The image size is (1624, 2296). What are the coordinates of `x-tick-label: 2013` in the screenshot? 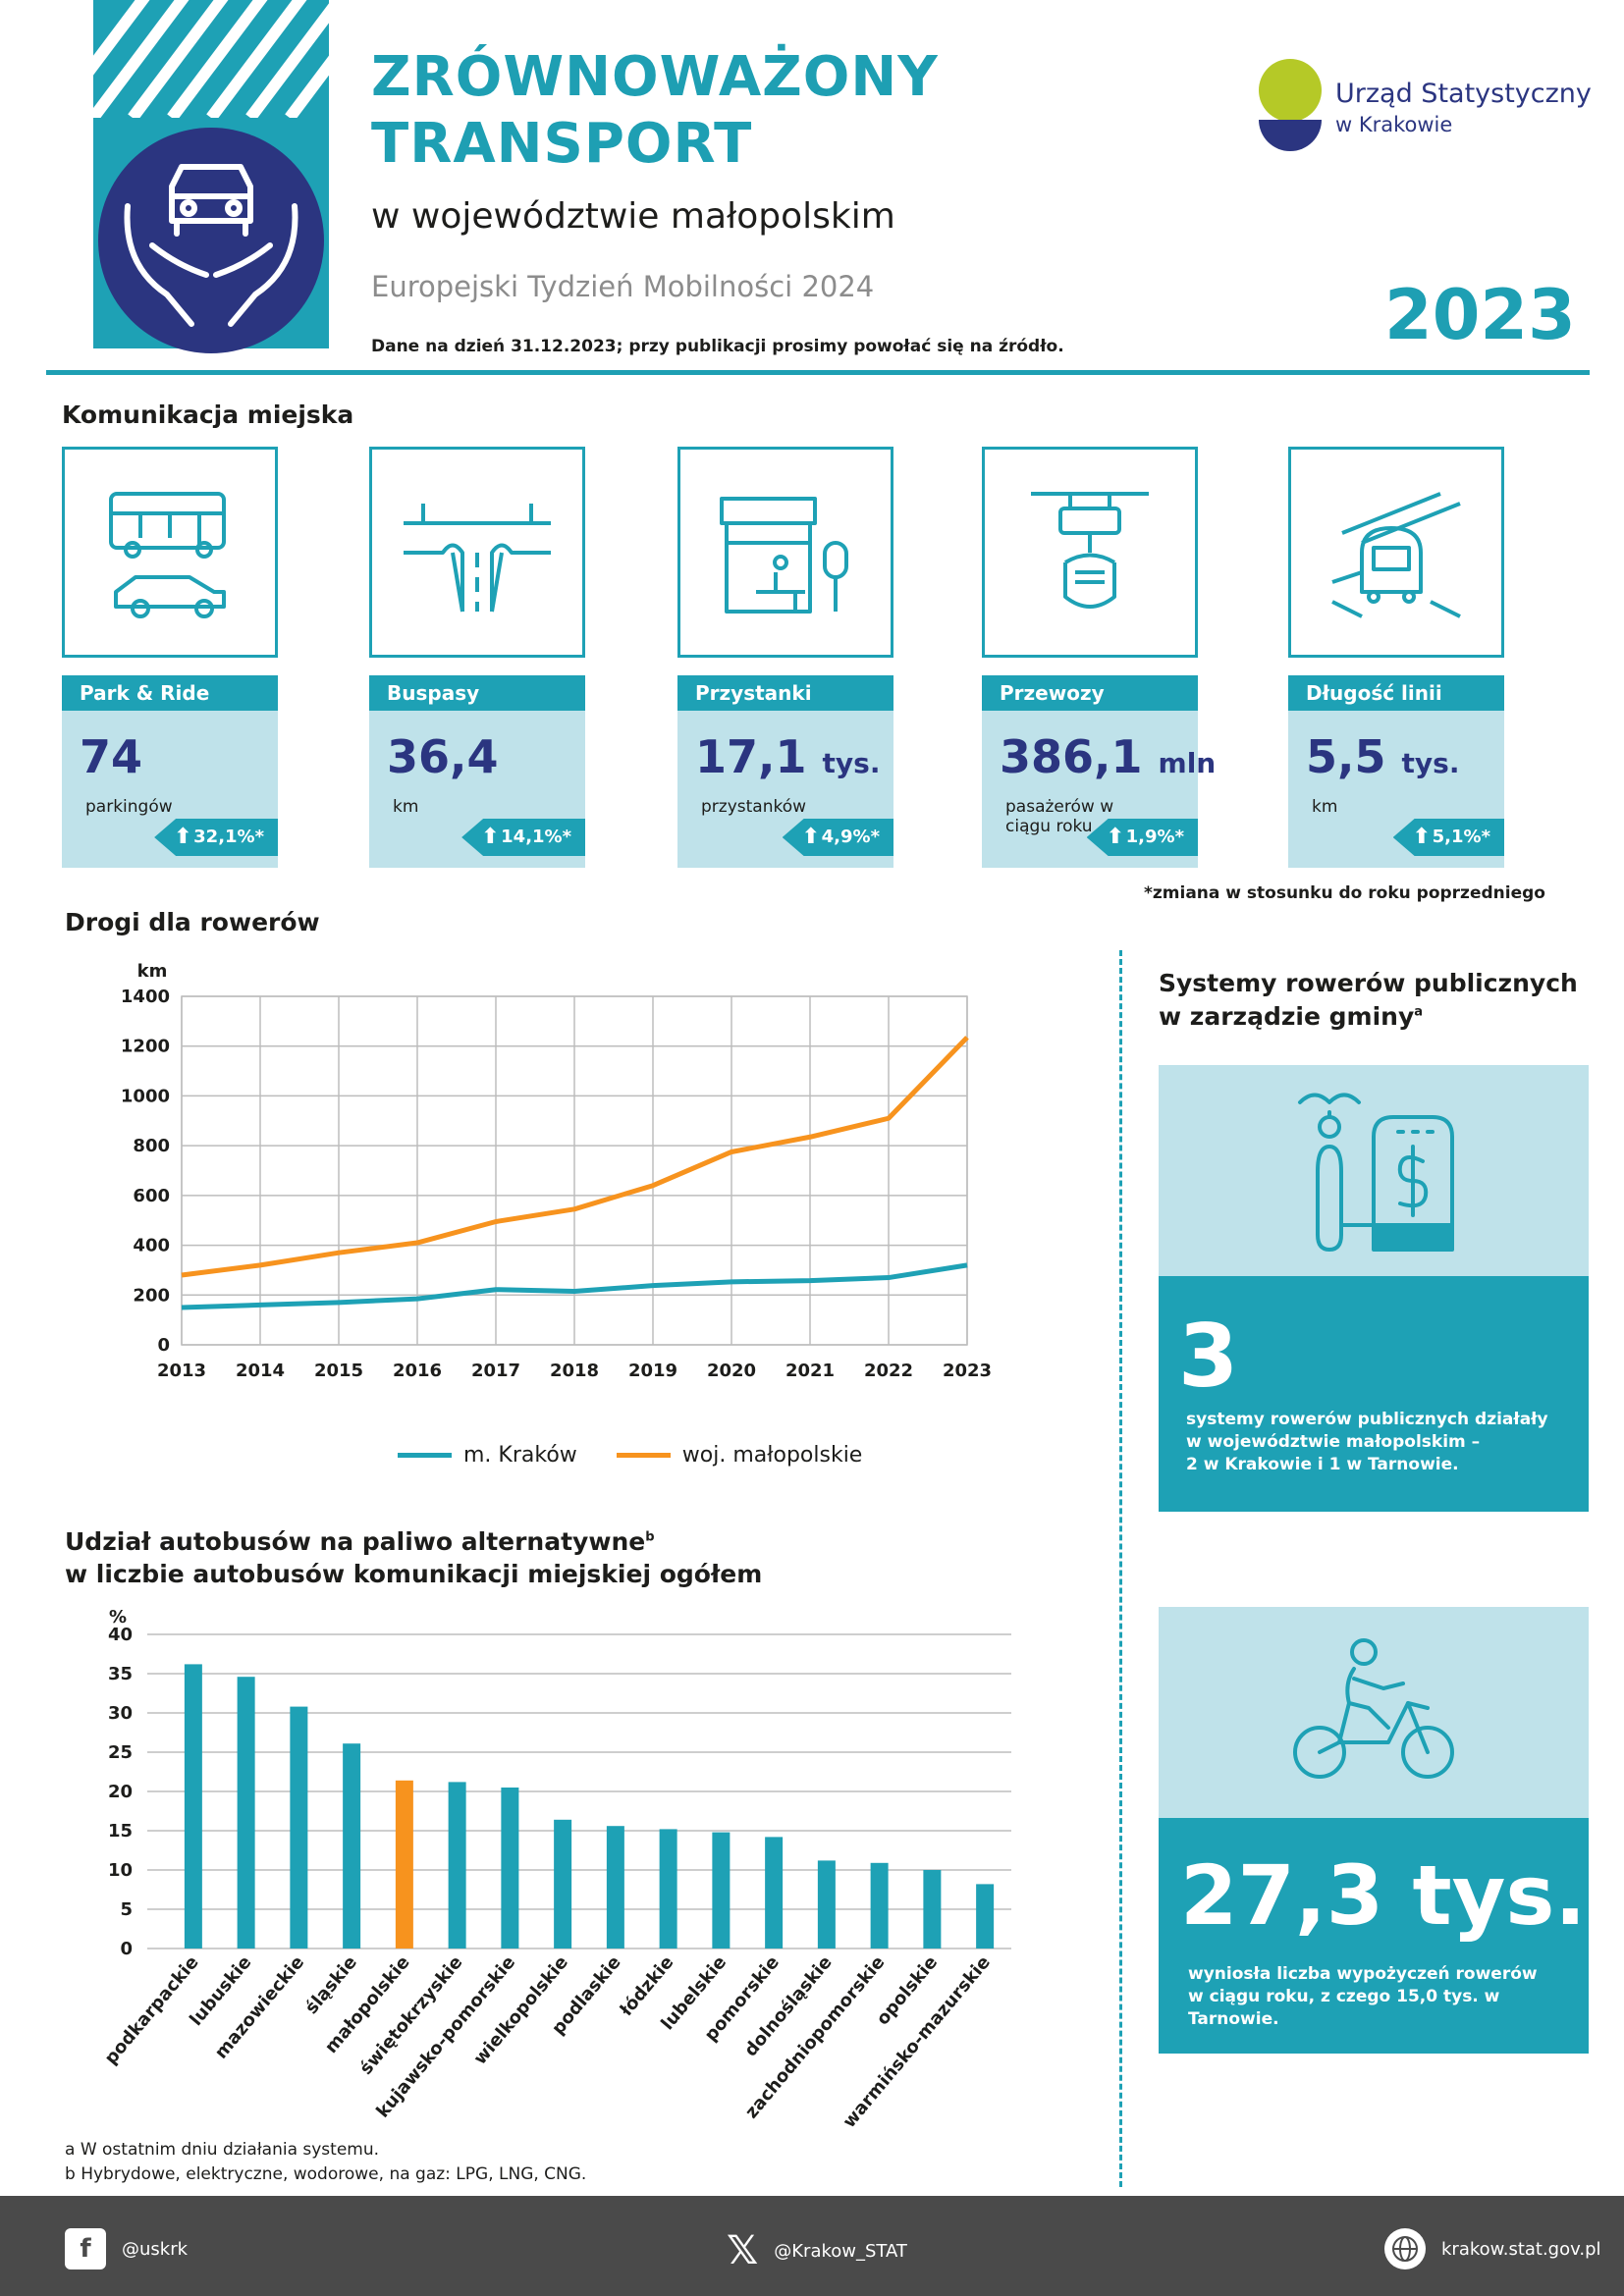 It's located at (181, 1371).